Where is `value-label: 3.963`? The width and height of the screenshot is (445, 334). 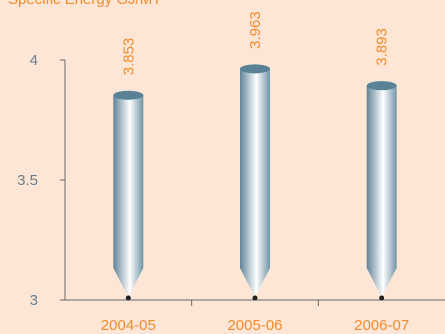 value-label: 3.963 is located at coordinates (255, 30).